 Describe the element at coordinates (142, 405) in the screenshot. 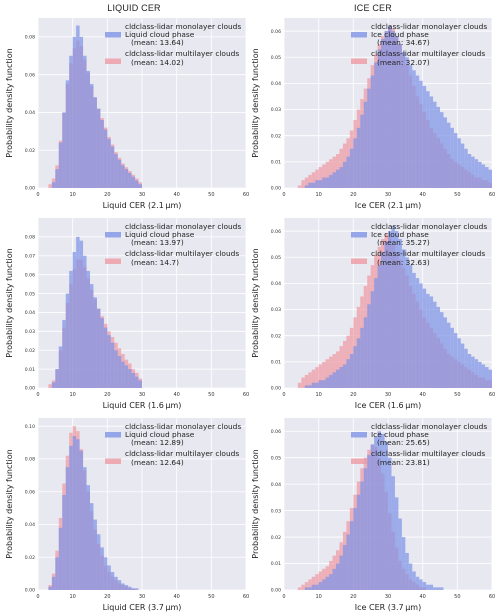

I see `x-axis-label: Liquid CER (1.6 μm)` at that location.